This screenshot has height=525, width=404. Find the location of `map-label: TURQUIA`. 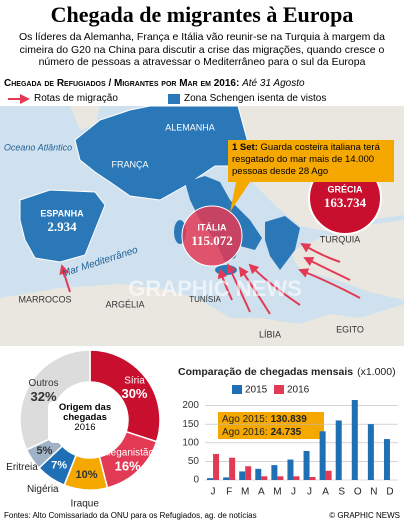

map-label: TURQUIA is located at coordinates (340, 239).